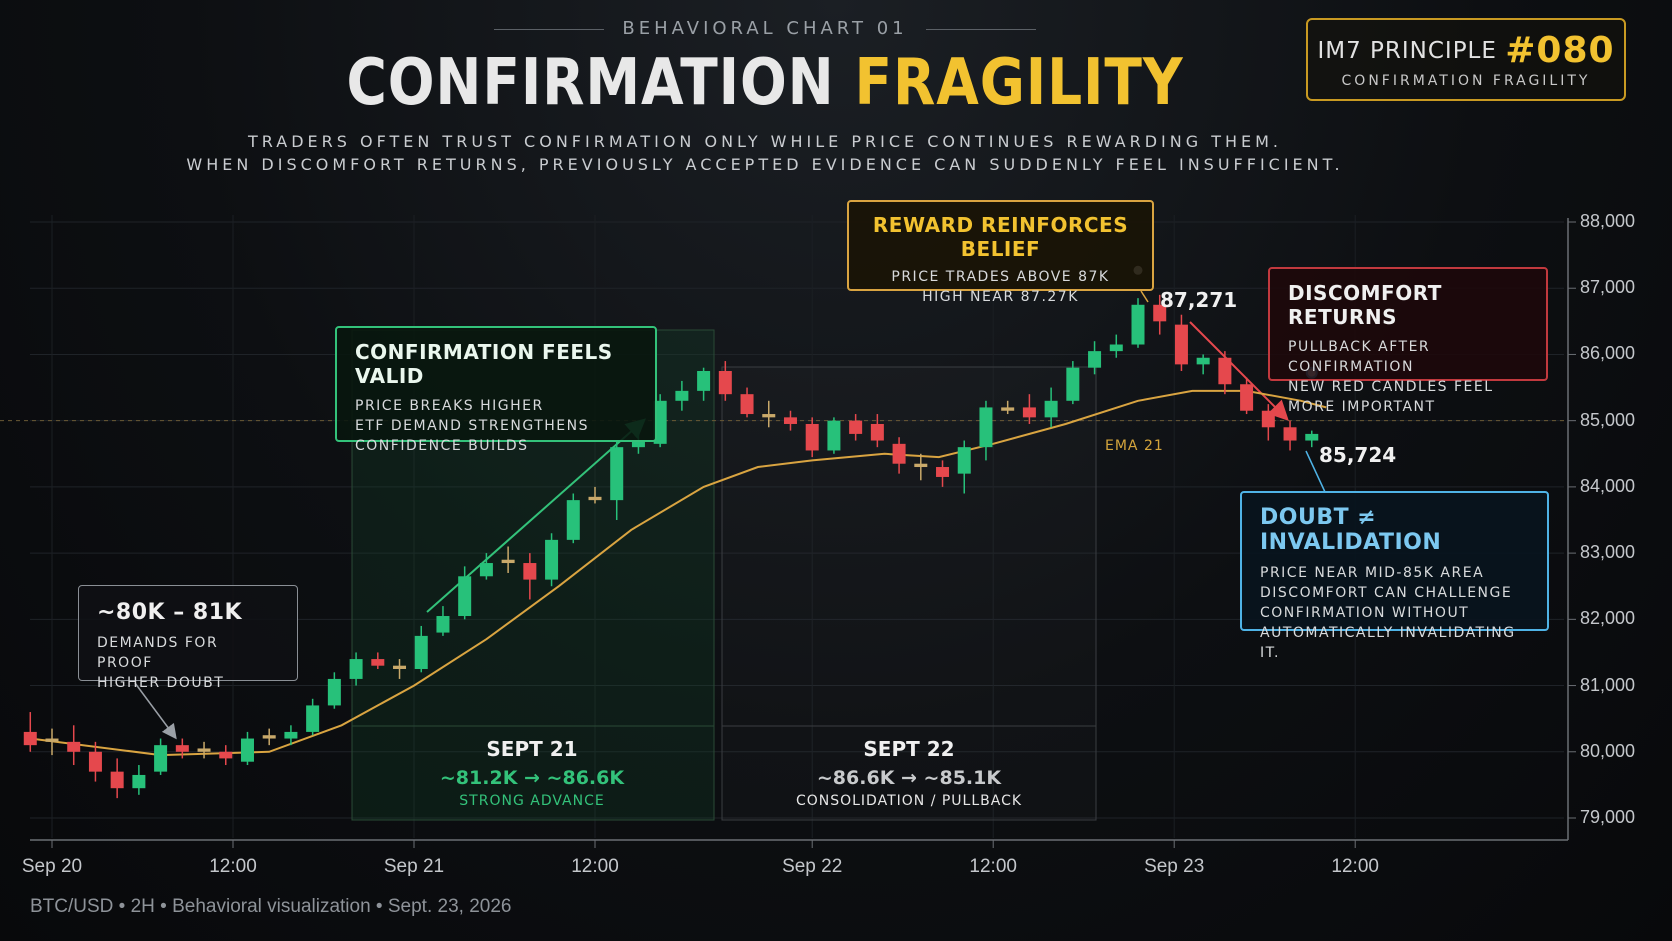  Describe the element at coordinates (1608, 817) in the screenshot. I see `y-tick-label: 79,000` at that location.